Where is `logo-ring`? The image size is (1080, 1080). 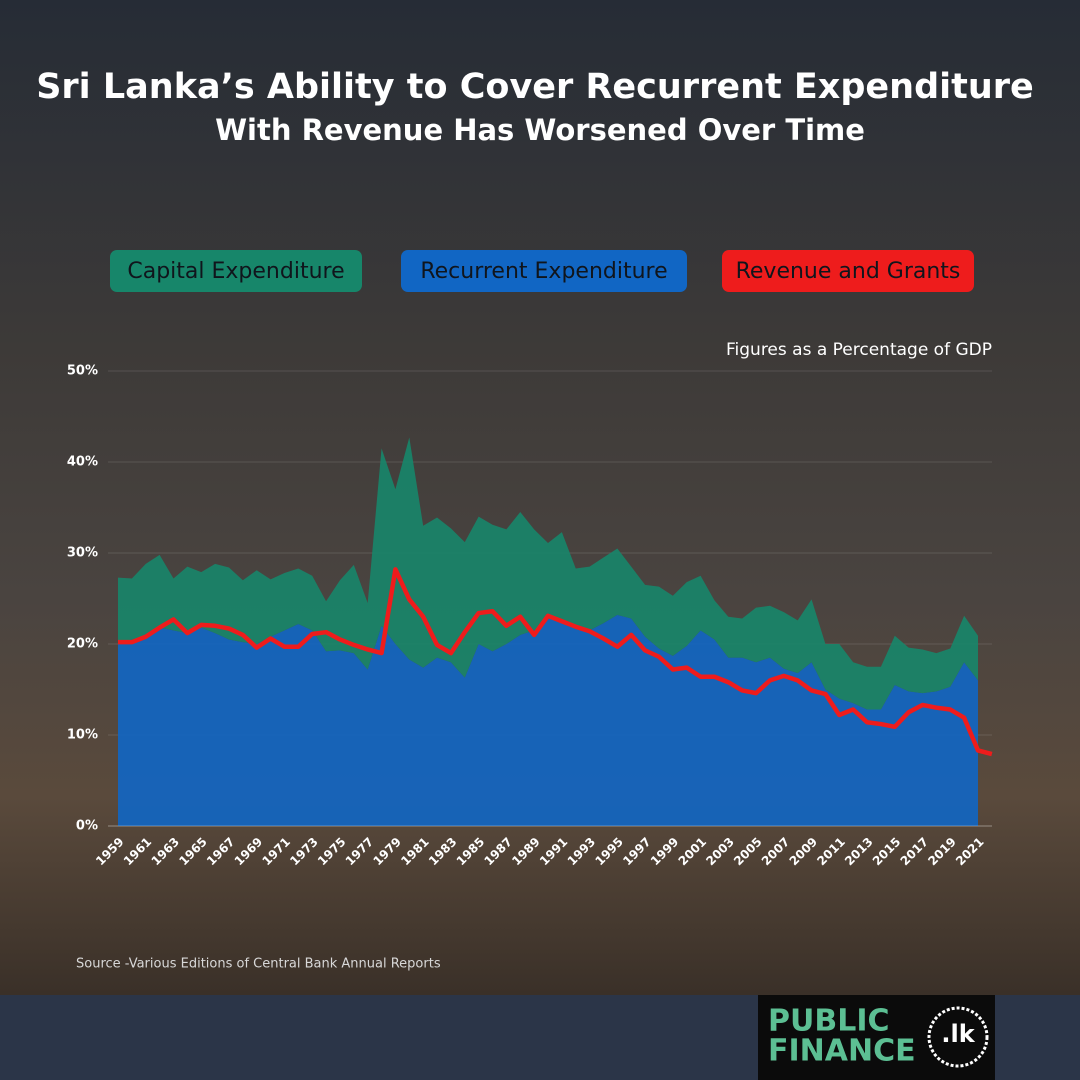 logo-ring is located at coordinates (958, 1037).